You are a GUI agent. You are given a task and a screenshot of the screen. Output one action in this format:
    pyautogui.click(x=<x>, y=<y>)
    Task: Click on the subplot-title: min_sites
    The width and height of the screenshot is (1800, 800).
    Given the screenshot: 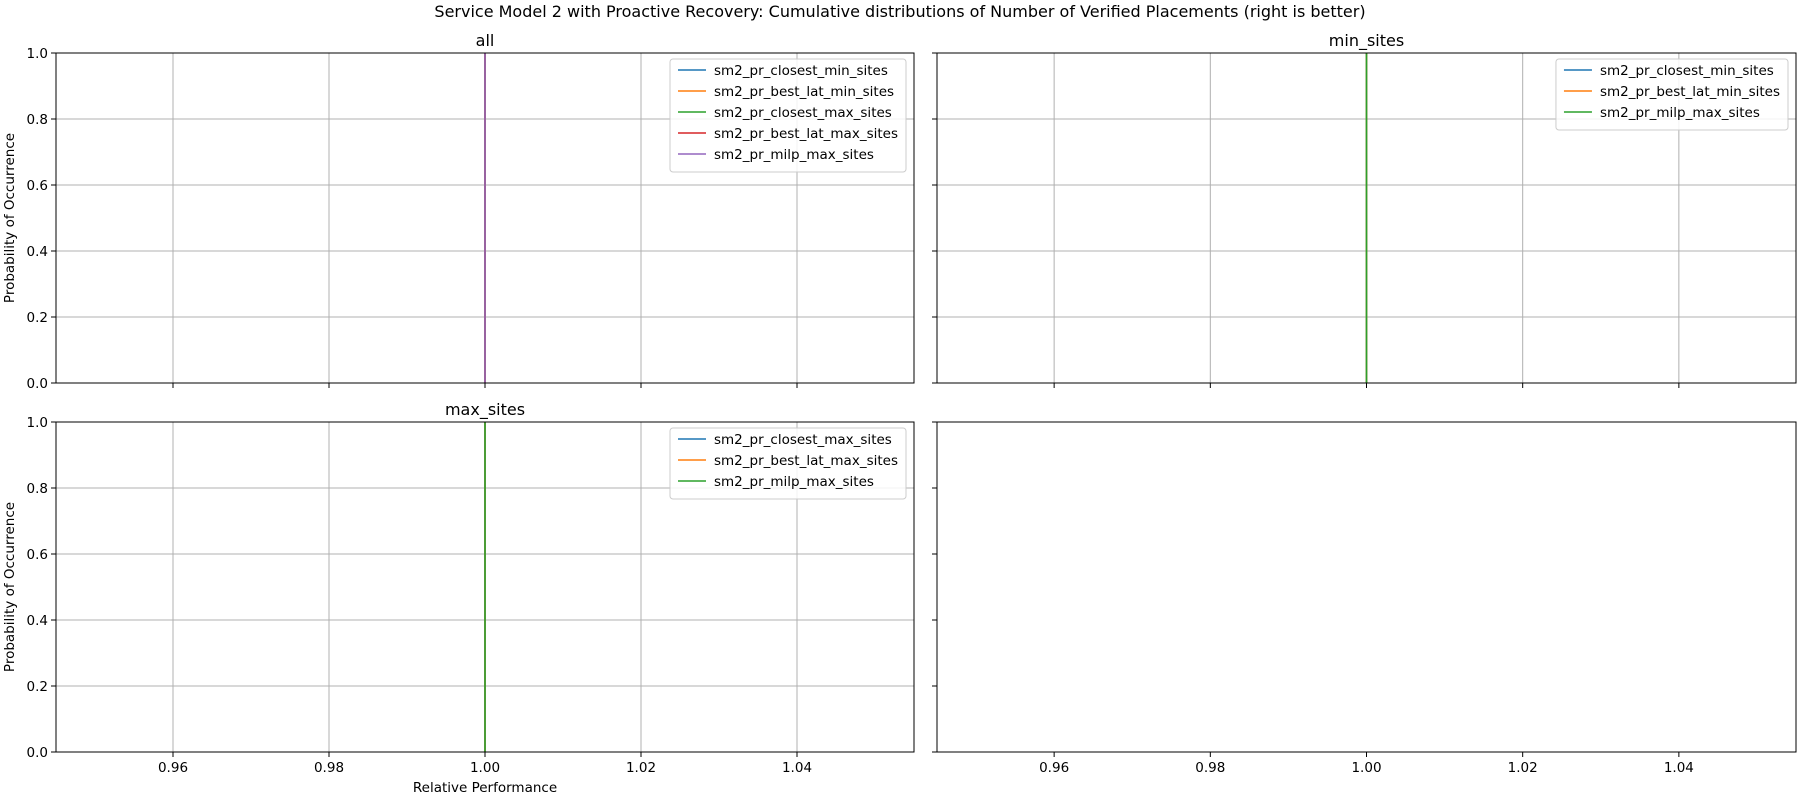 What is the action you would take?
    pyautogui.click(x=1366, y=41)
    